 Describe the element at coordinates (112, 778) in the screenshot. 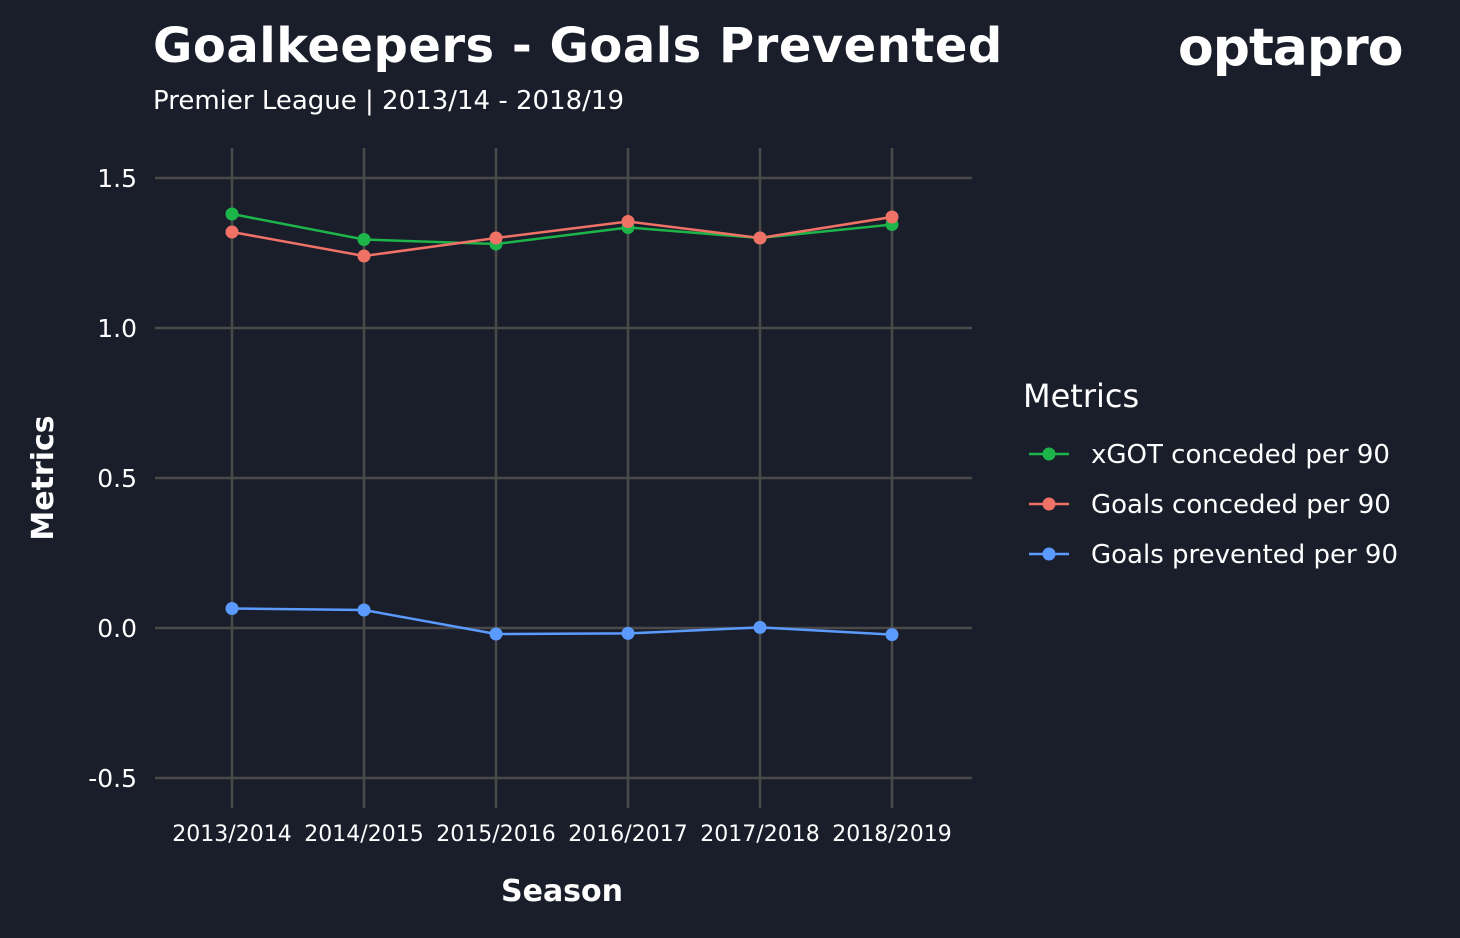

I see `y-tick-label: -0.5` at that location.